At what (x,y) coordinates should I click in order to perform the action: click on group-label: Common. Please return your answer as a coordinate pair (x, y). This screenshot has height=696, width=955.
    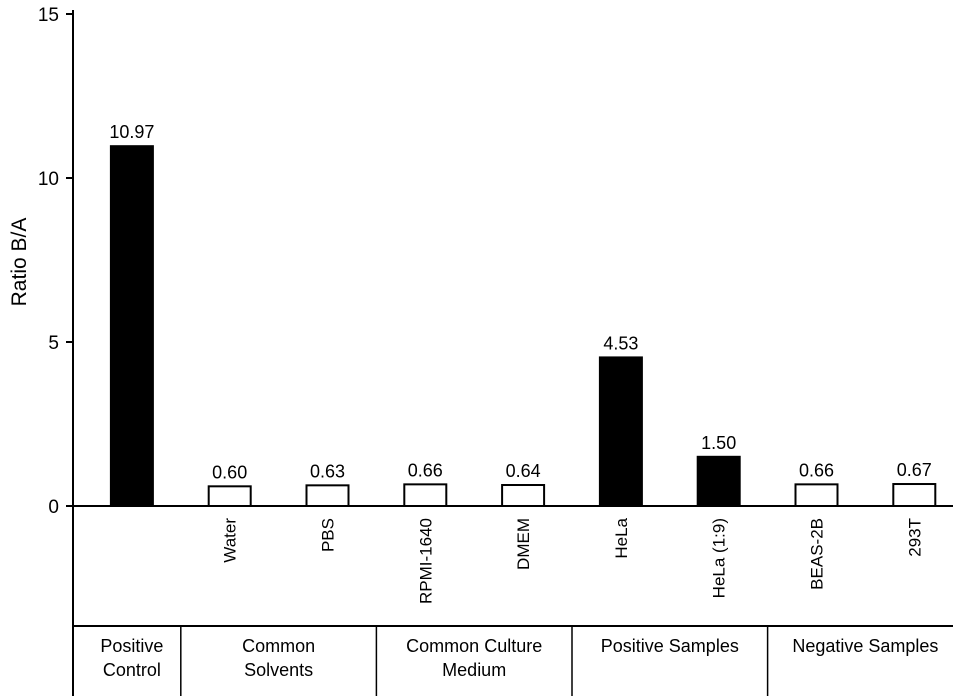
    Looking at the image, I should click on (278, 646).